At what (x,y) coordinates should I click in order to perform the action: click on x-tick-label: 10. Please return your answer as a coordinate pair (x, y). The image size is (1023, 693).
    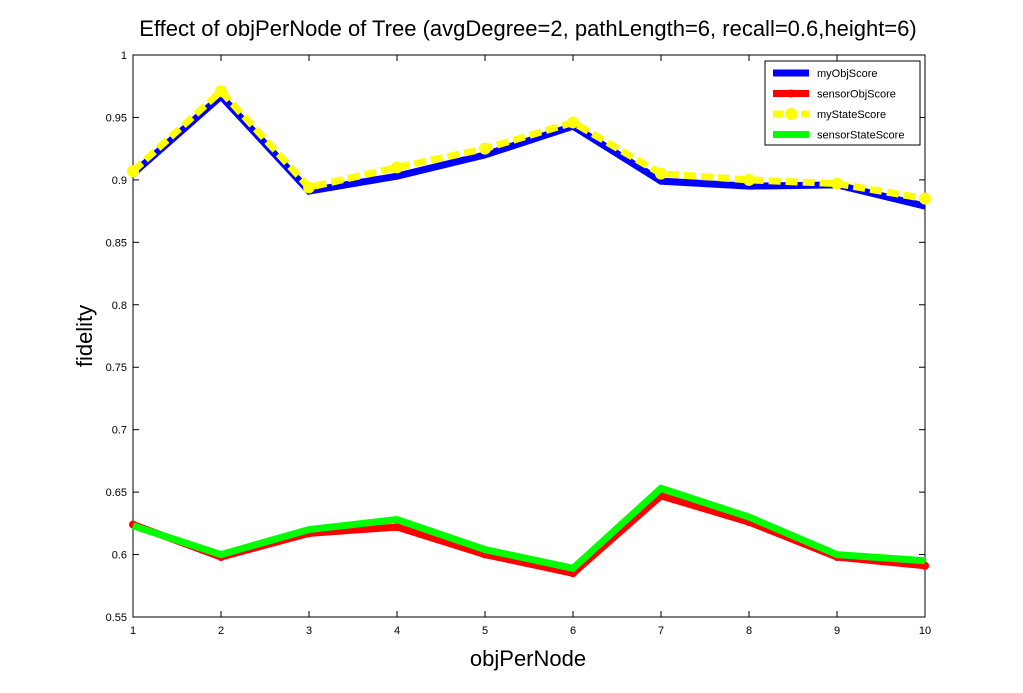
    Looking at the image, I should click on (925, 631).